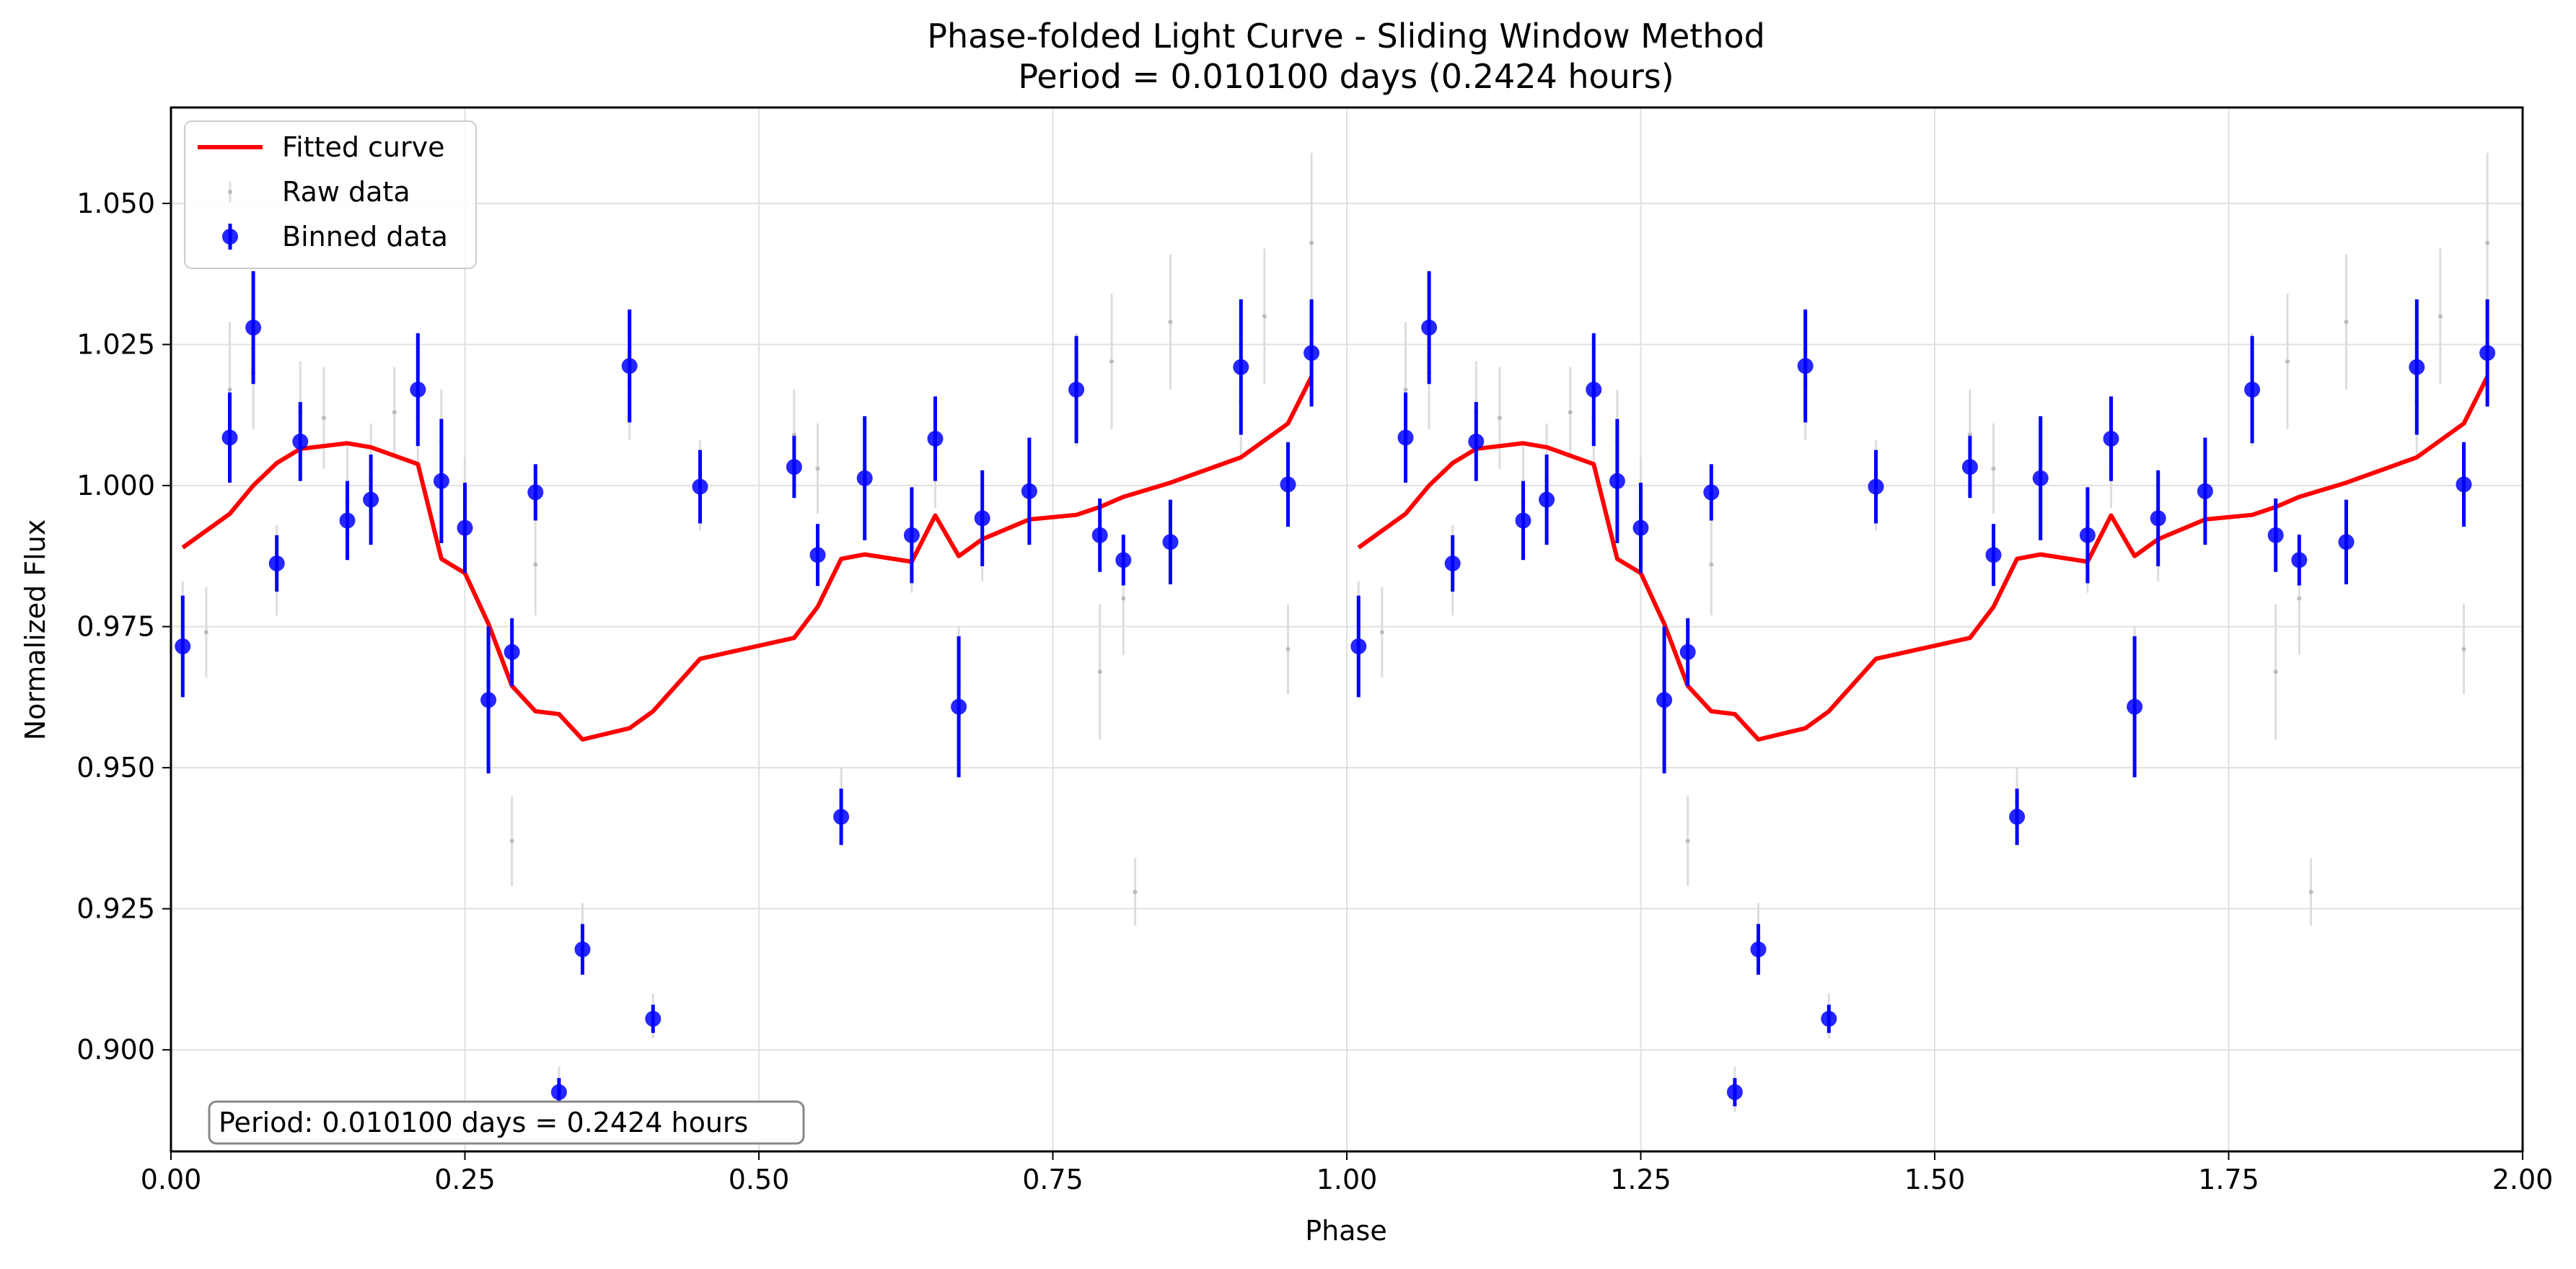 The width and height of the screenshot is (2576, 1269). Describe the element at coordinates (1347, 1179) in the screenshot. I see `x-tick-label: 1.00` at that location.